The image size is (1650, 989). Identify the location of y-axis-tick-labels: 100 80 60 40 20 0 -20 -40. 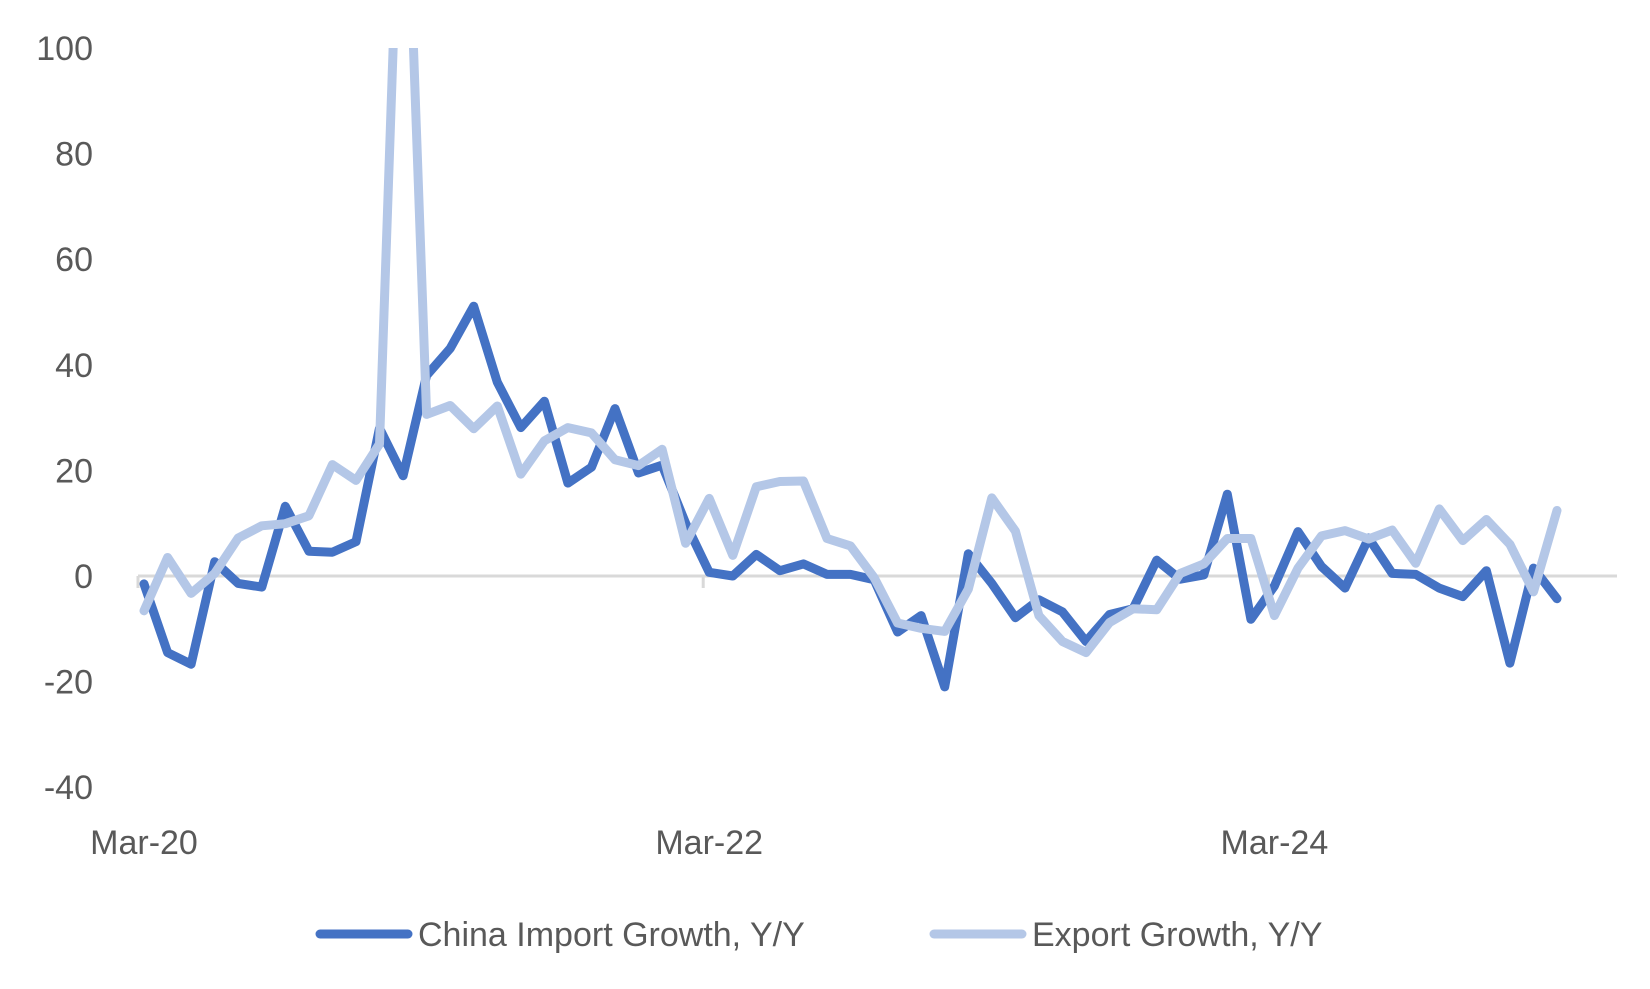
(64, 418).